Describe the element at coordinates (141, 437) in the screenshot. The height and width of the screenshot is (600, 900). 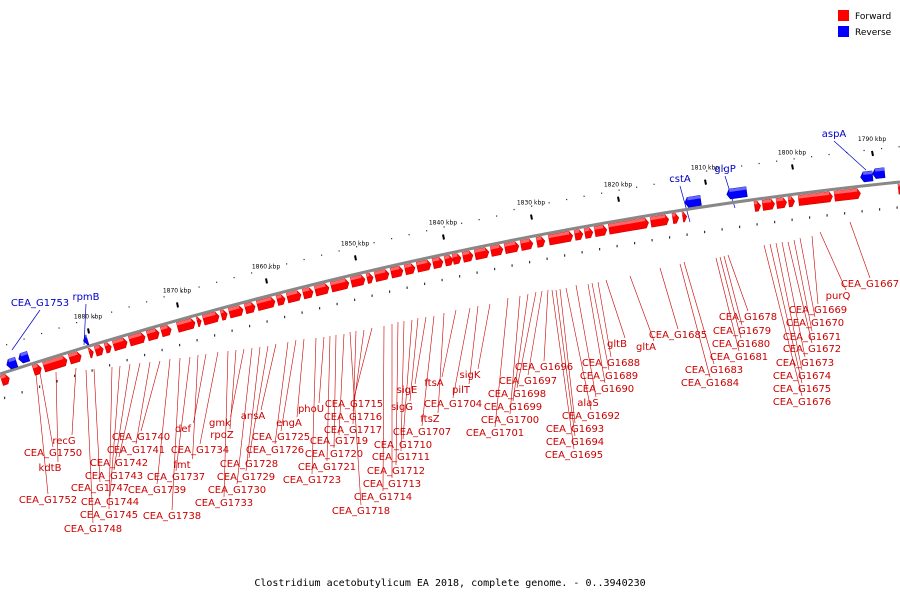
I see `gene-label-forward: CEA_G1740` at that location.